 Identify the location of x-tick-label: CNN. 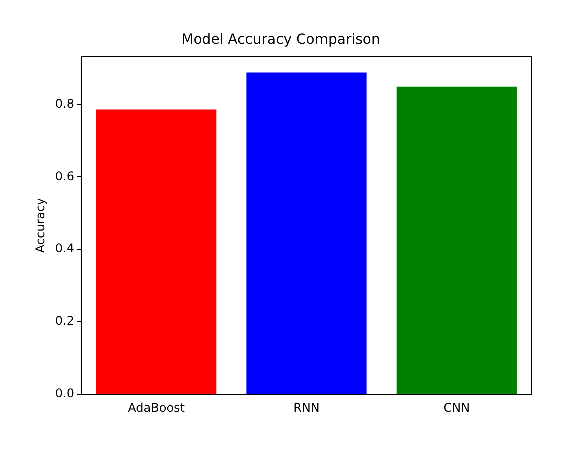
(457, 407).